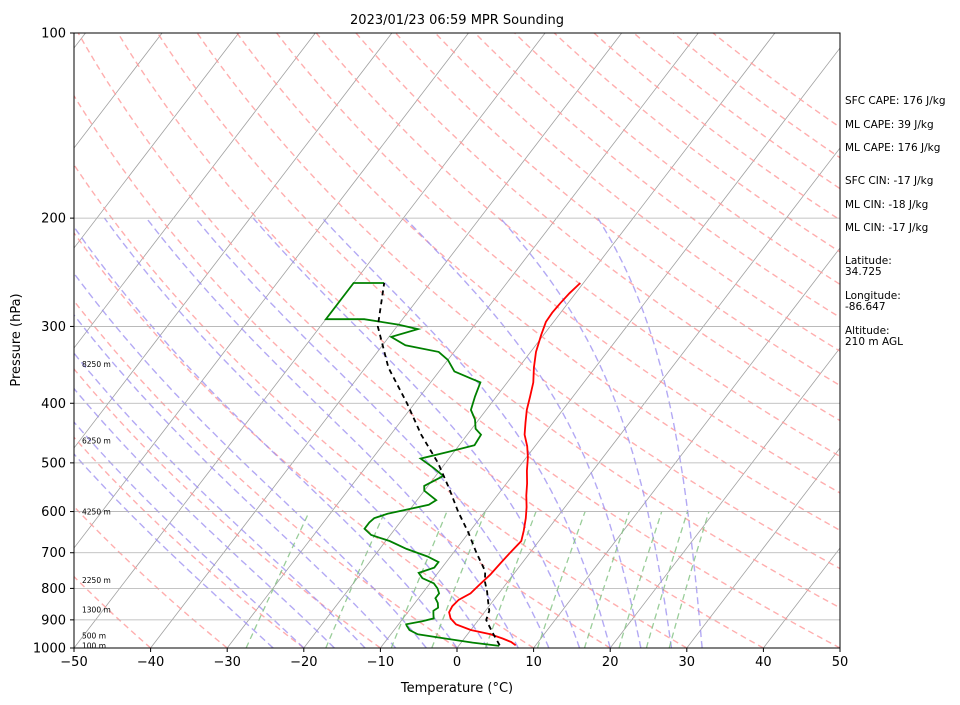  I want to click on mu-cin-text: ML CIN: -17 J/kg, so click(886, 228).